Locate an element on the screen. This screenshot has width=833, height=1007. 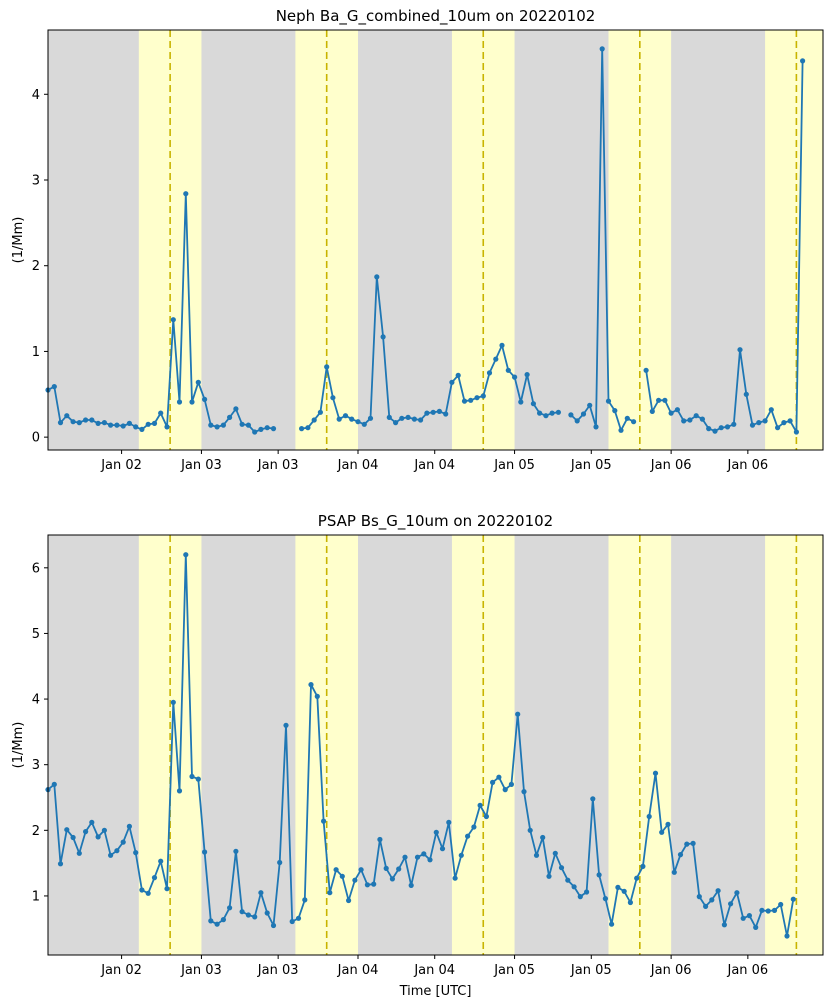
x-tick-label: Jan 06 is located at coordinates (747, 465).